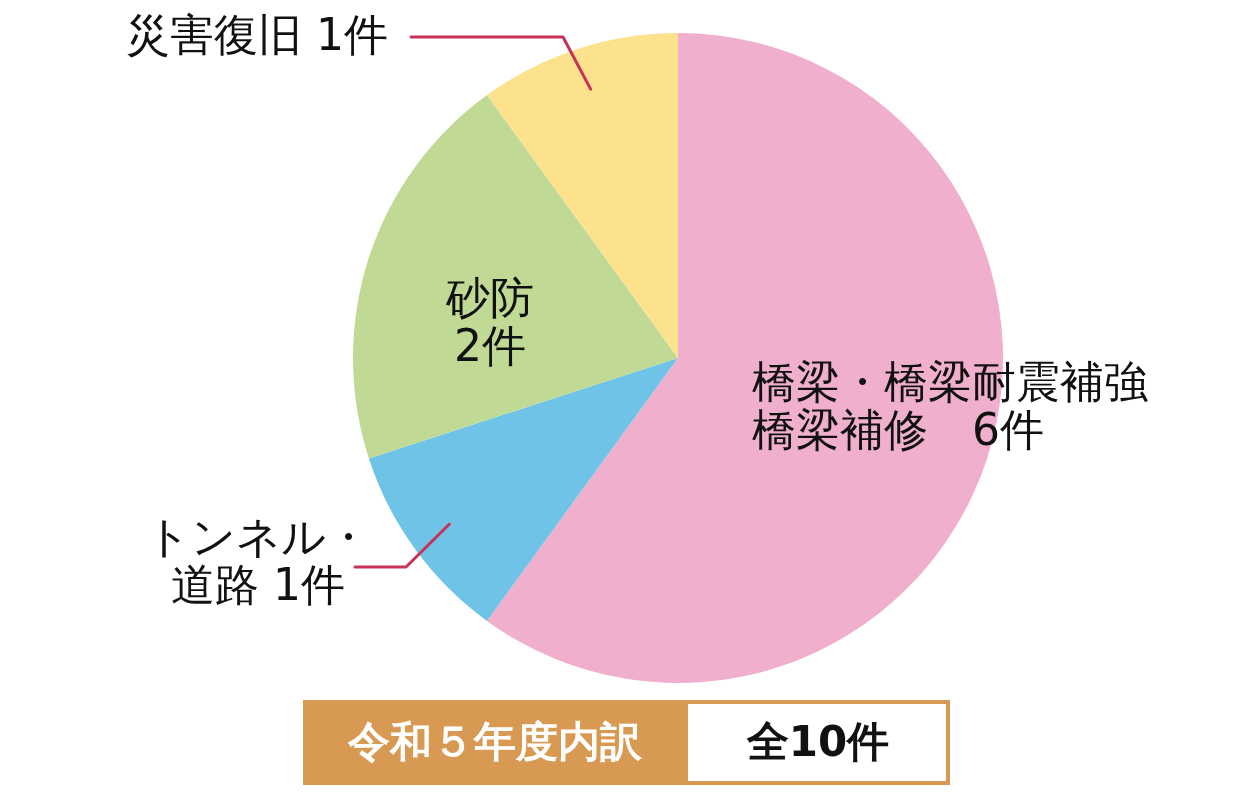  I want to click on slice-label: 災害復旧 1件, so click(257, 34).